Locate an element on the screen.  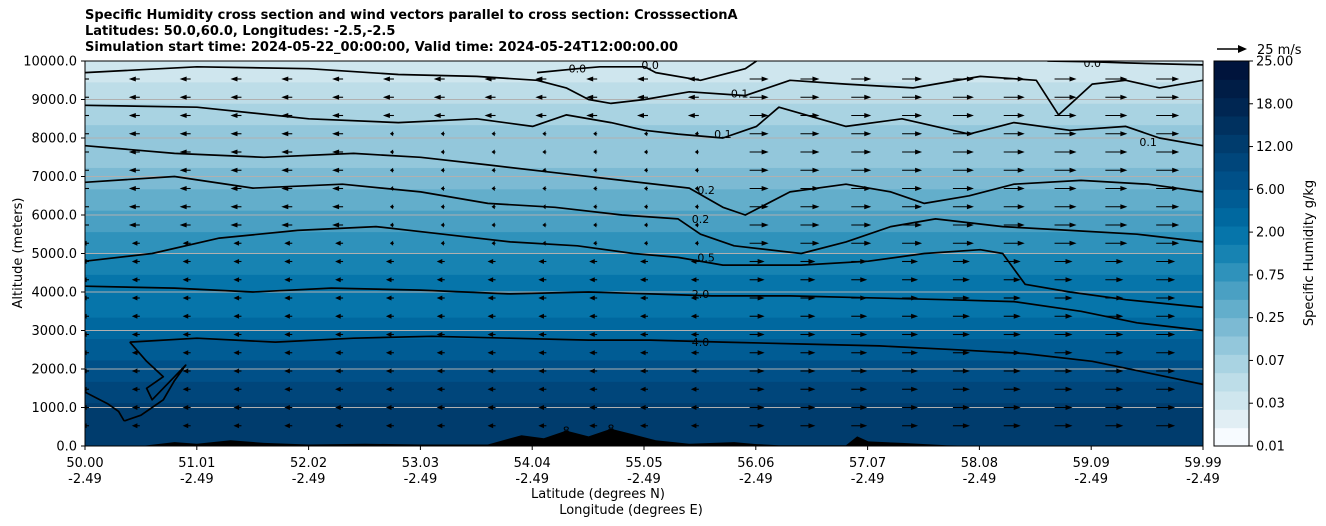
x-tick-label-lat: 59.99 is located at coordinates (1202, 463).